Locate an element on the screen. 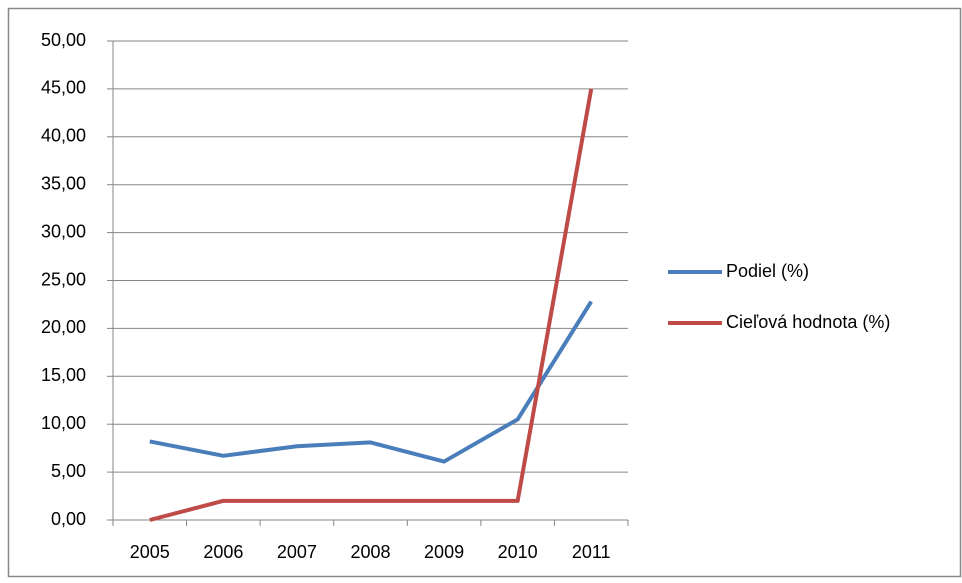  x-tick-label: 2009 is located at coordinates (444, 552).